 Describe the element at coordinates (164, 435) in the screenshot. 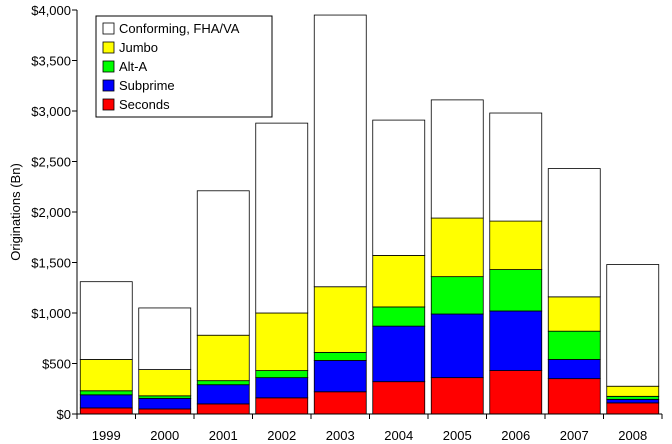

I see `x-tick-label: 2000` at that location.